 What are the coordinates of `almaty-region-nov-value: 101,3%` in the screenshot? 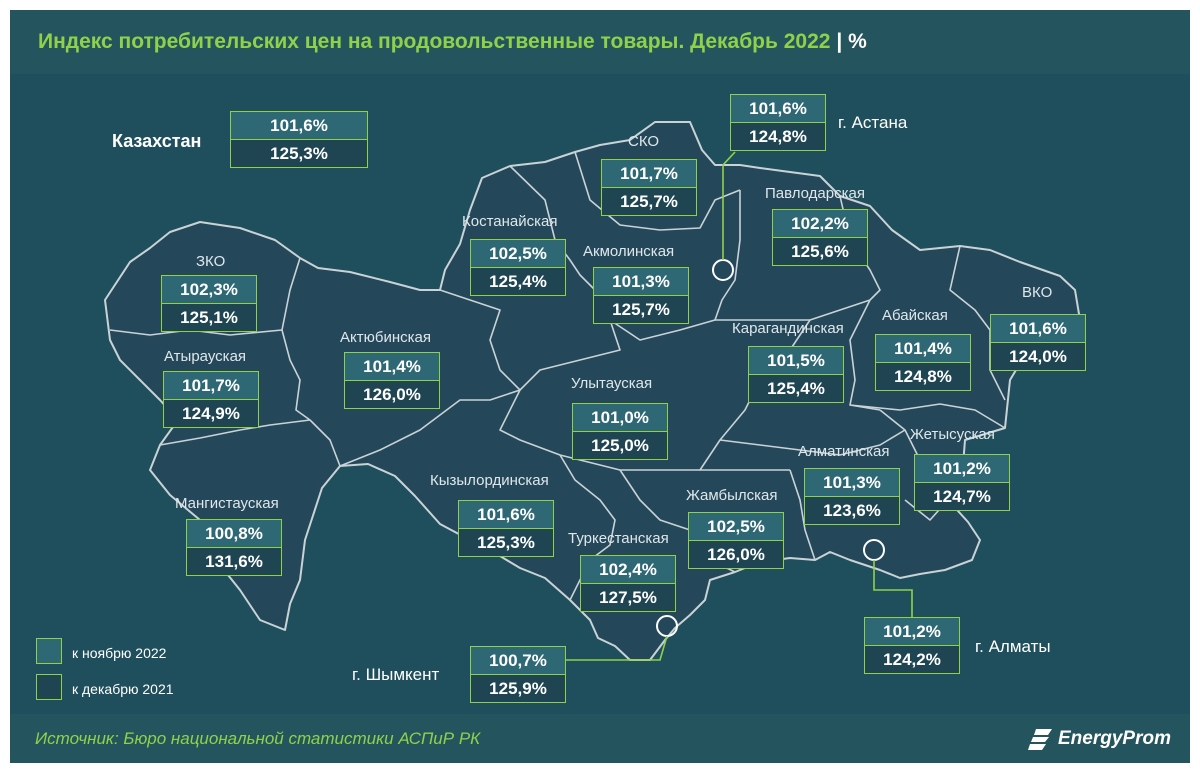 It's located at (852, 483).